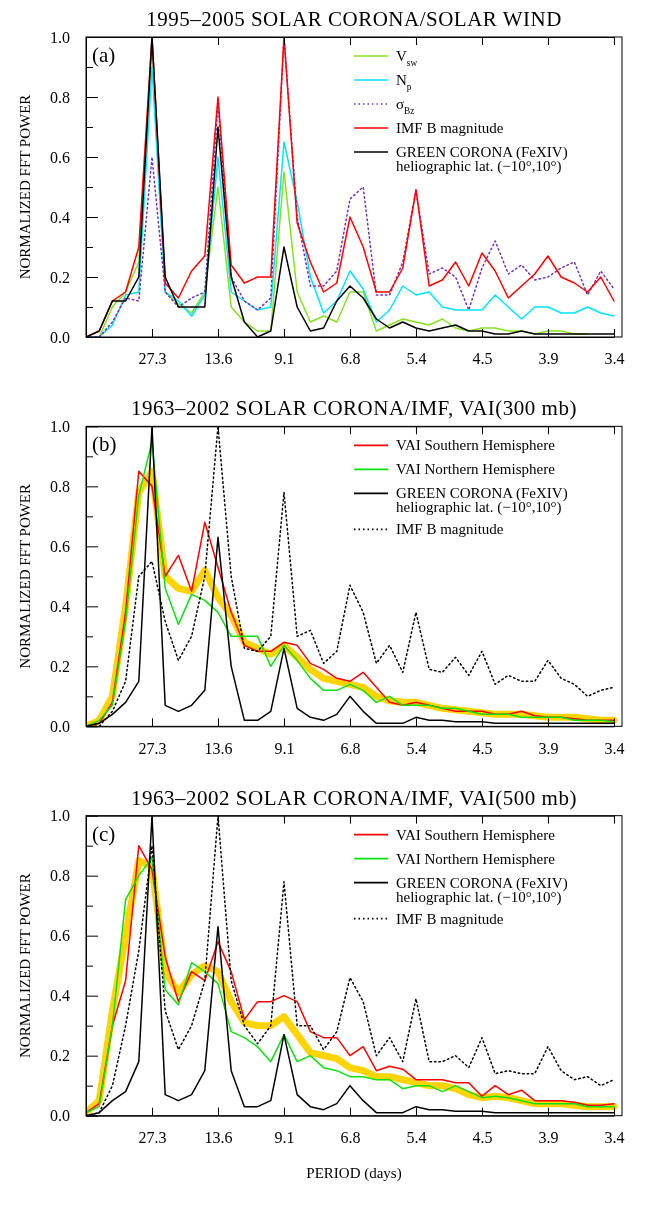 The image size is (648, 1208). What do you see at coordinates (407, 58) in the screenshot?
I see `legend-label: V$_{sw}$` at bounding box center [407, 58].